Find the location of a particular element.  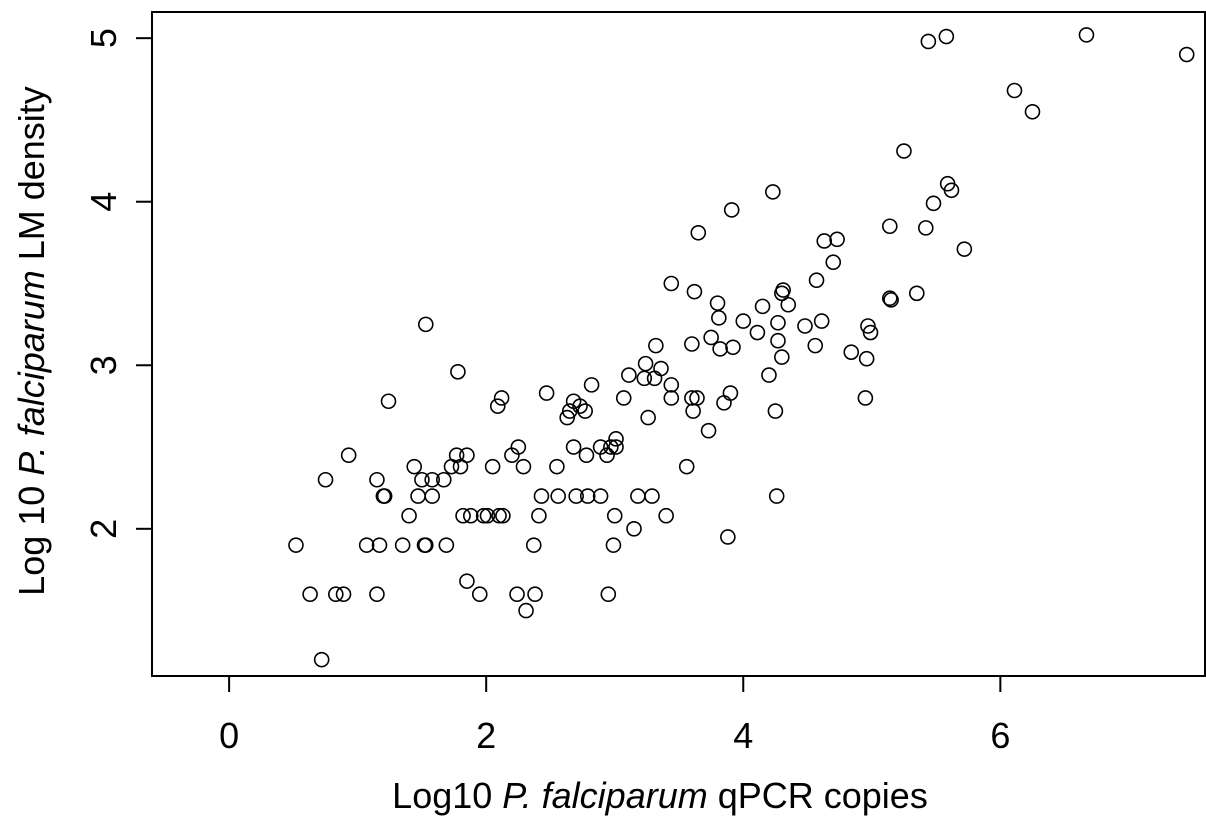

x-axis-title: Log10 P. falciparum qPCR copies is located at coordinates (660, 795).